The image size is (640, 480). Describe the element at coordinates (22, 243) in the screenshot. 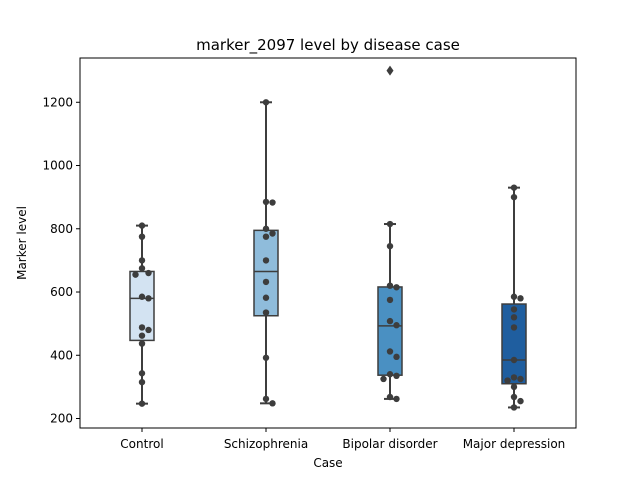

I see `y-axis-label: Marker level` at that location.